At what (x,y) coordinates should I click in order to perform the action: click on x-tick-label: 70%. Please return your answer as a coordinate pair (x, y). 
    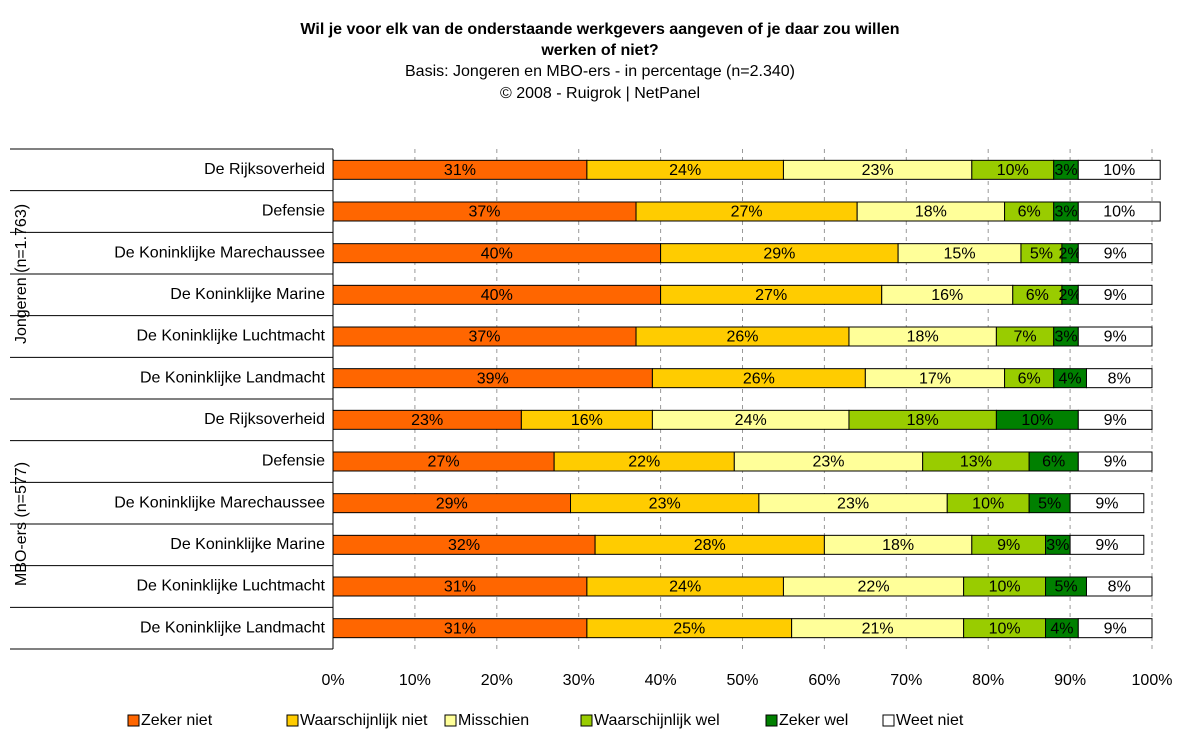
    Looking at the image, I should click on (906, 680).